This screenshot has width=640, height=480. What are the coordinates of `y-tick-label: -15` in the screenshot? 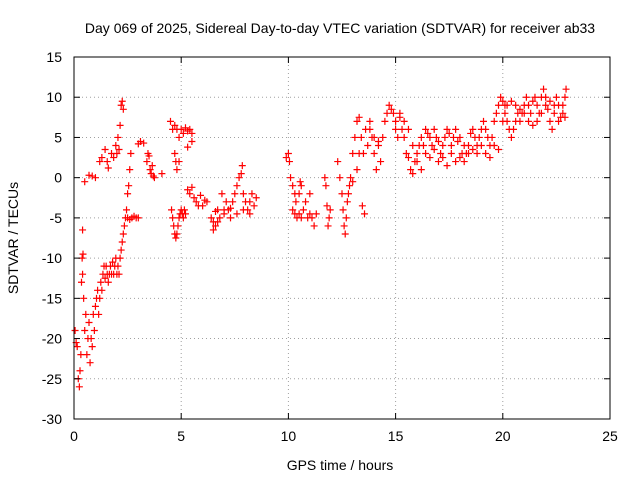 It's located at (52, 298).